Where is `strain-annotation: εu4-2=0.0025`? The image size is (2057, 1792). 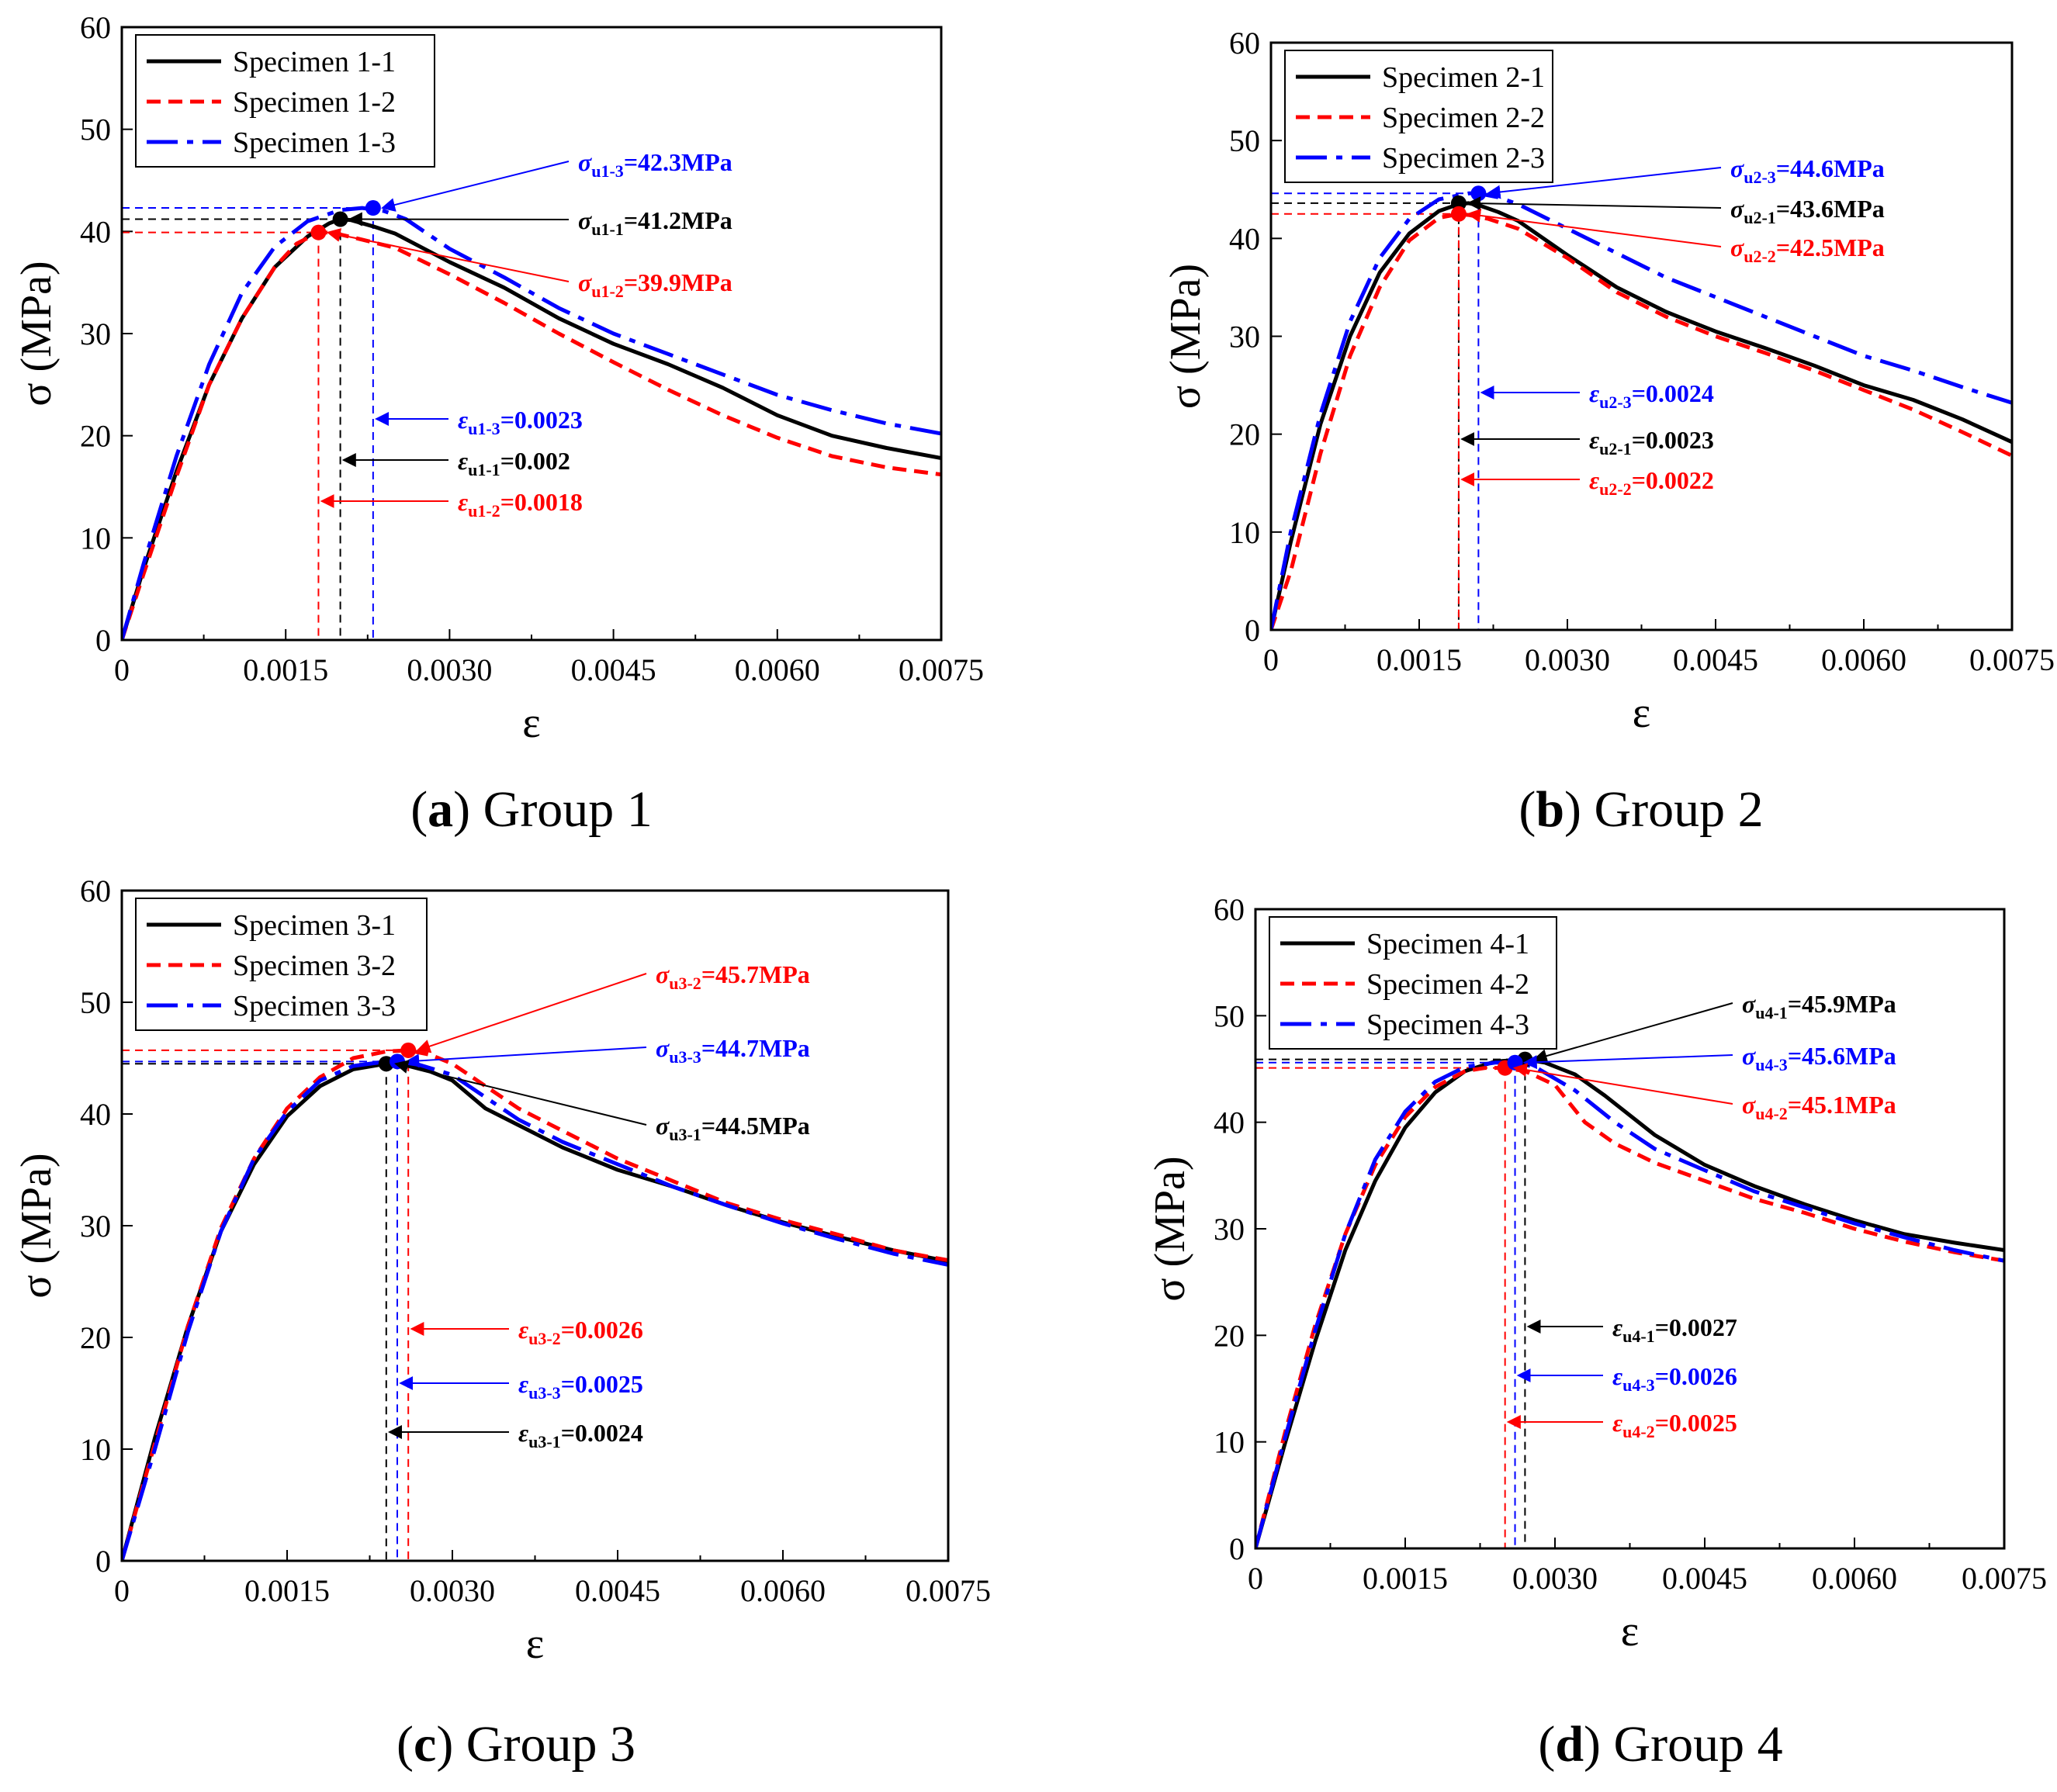 strain-annotation: εu4-2=0.0025 is located at coordinates (1674, 1425).